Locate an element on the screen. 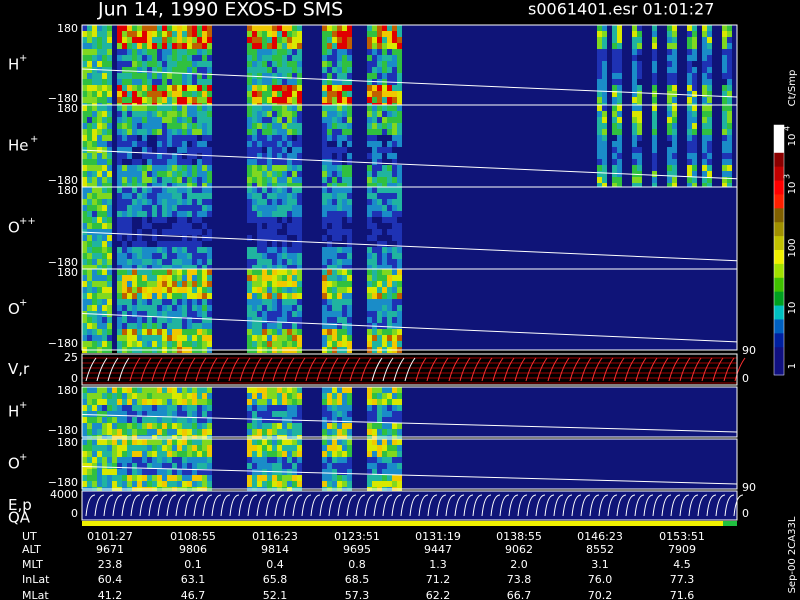 This screenshot has width=800, height=600. tick-label: 0 is located at coordinates (74, 378).